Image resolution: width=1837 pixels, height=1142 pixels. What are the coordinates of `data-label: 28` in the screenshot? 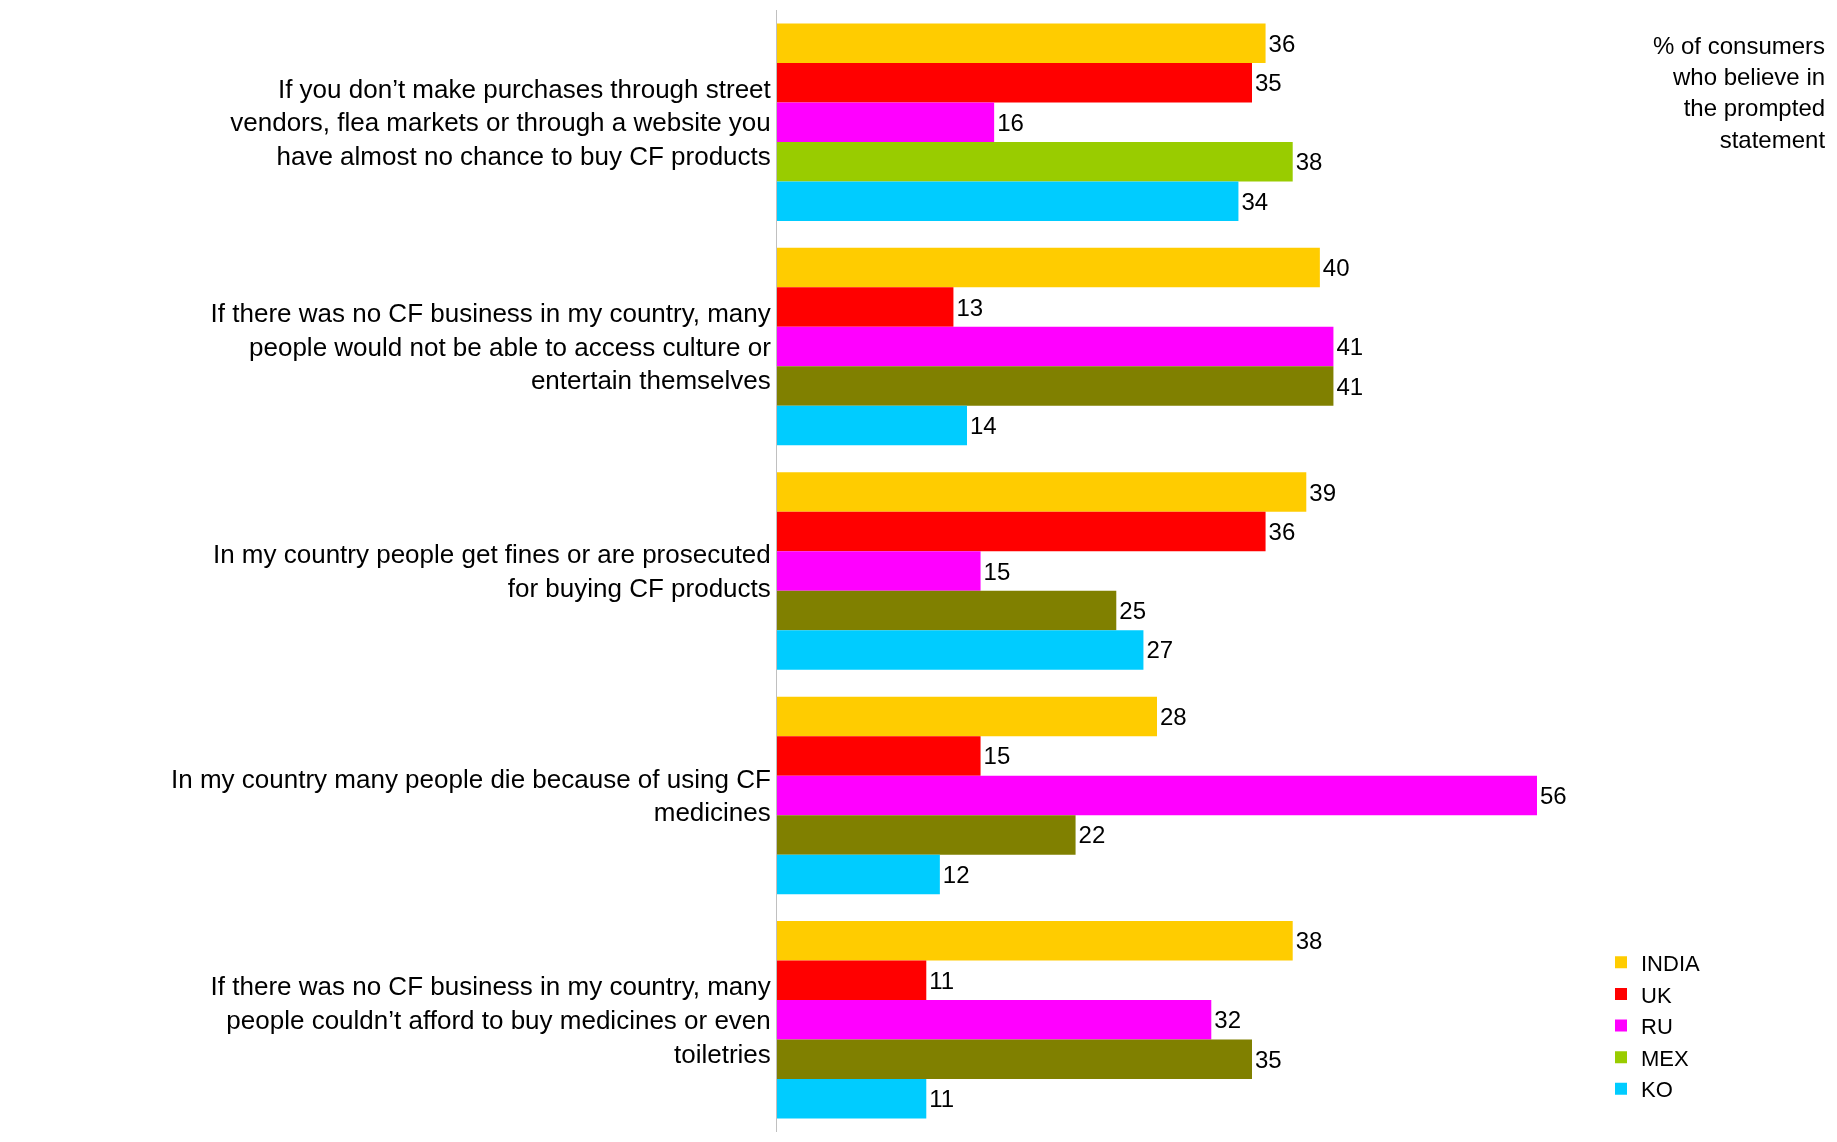 It's located at (1173, 716).